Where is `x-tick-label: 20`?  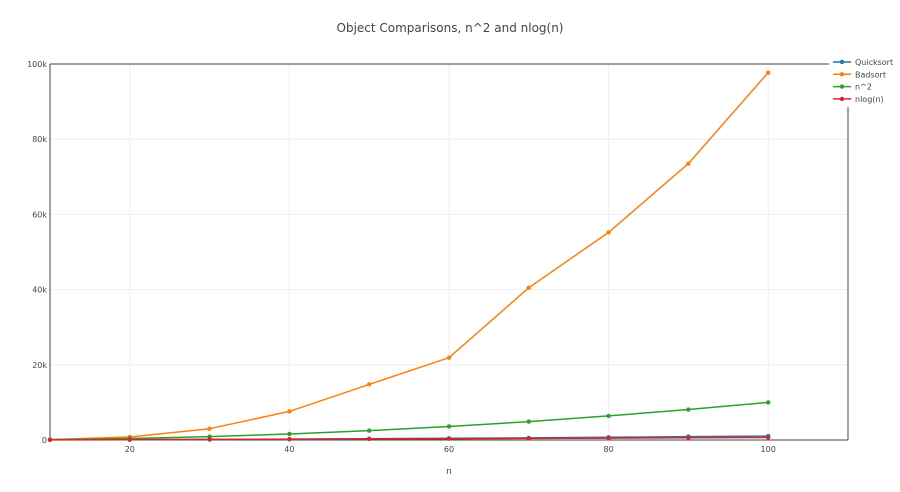
x-tick-label: 20 is located at coordinates (130, 449).